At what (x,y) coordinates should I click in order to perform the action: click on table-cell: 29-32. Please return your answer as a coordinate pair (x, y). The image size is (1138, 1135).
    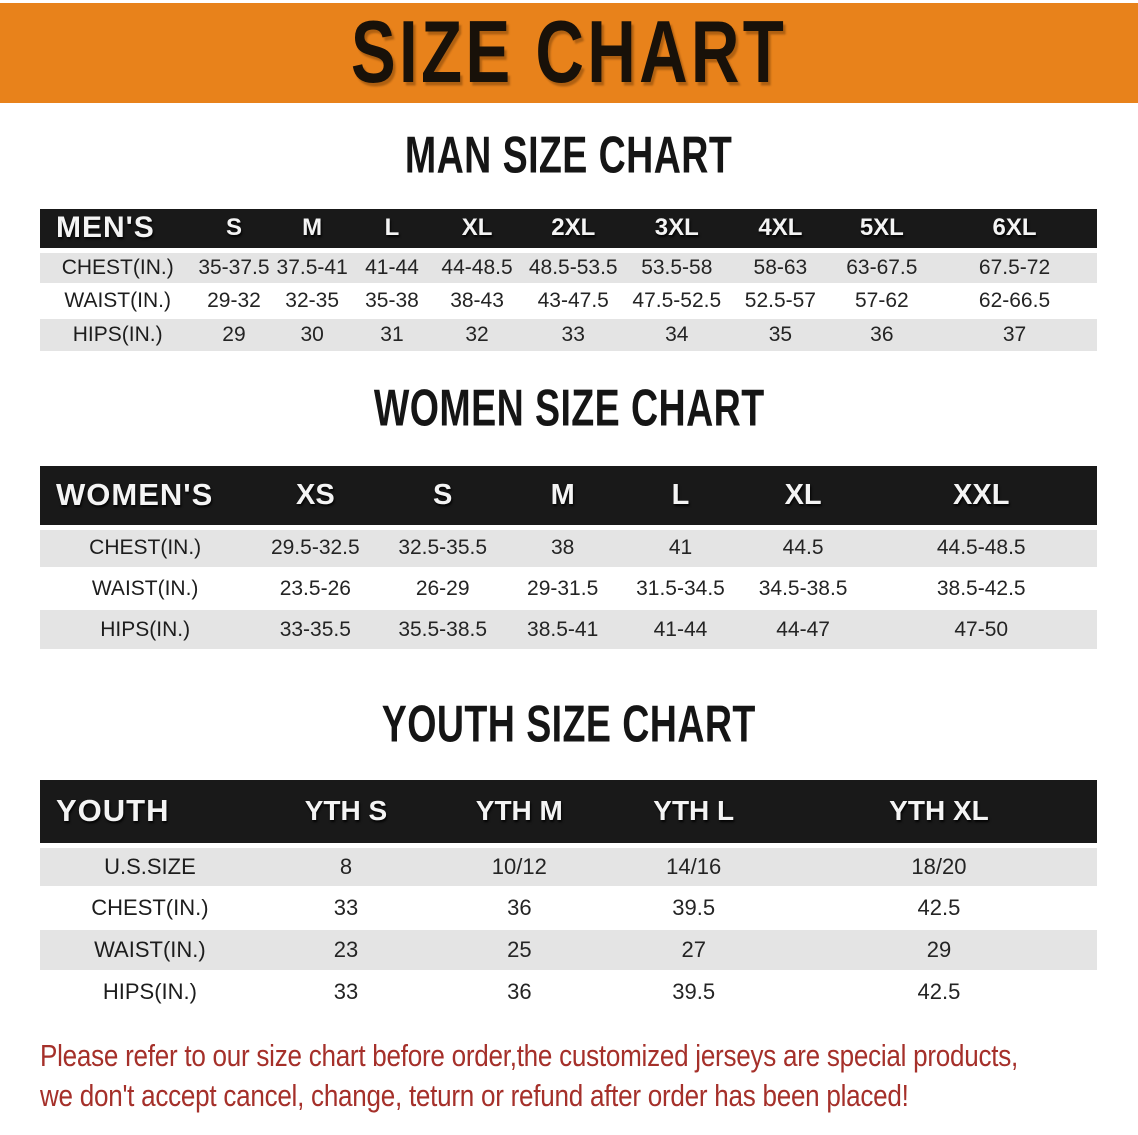
    Looking at the image, I should click on (234, 301).